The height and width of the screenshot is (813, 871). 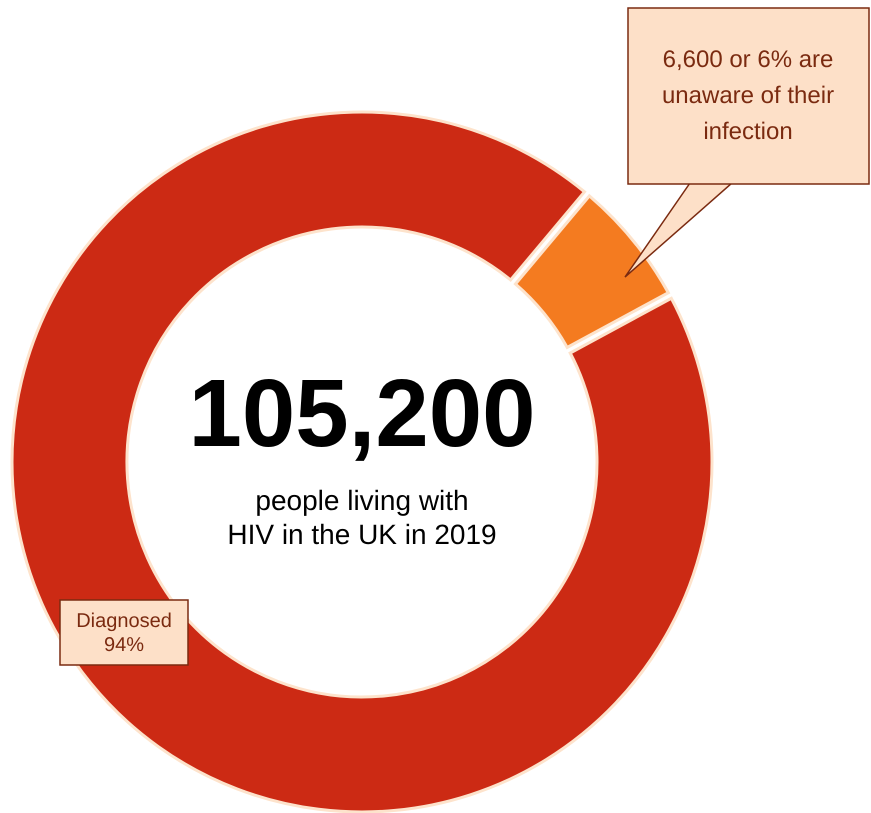 I want to click on slice-label: Diagnosed, so click(x=124, y=621).